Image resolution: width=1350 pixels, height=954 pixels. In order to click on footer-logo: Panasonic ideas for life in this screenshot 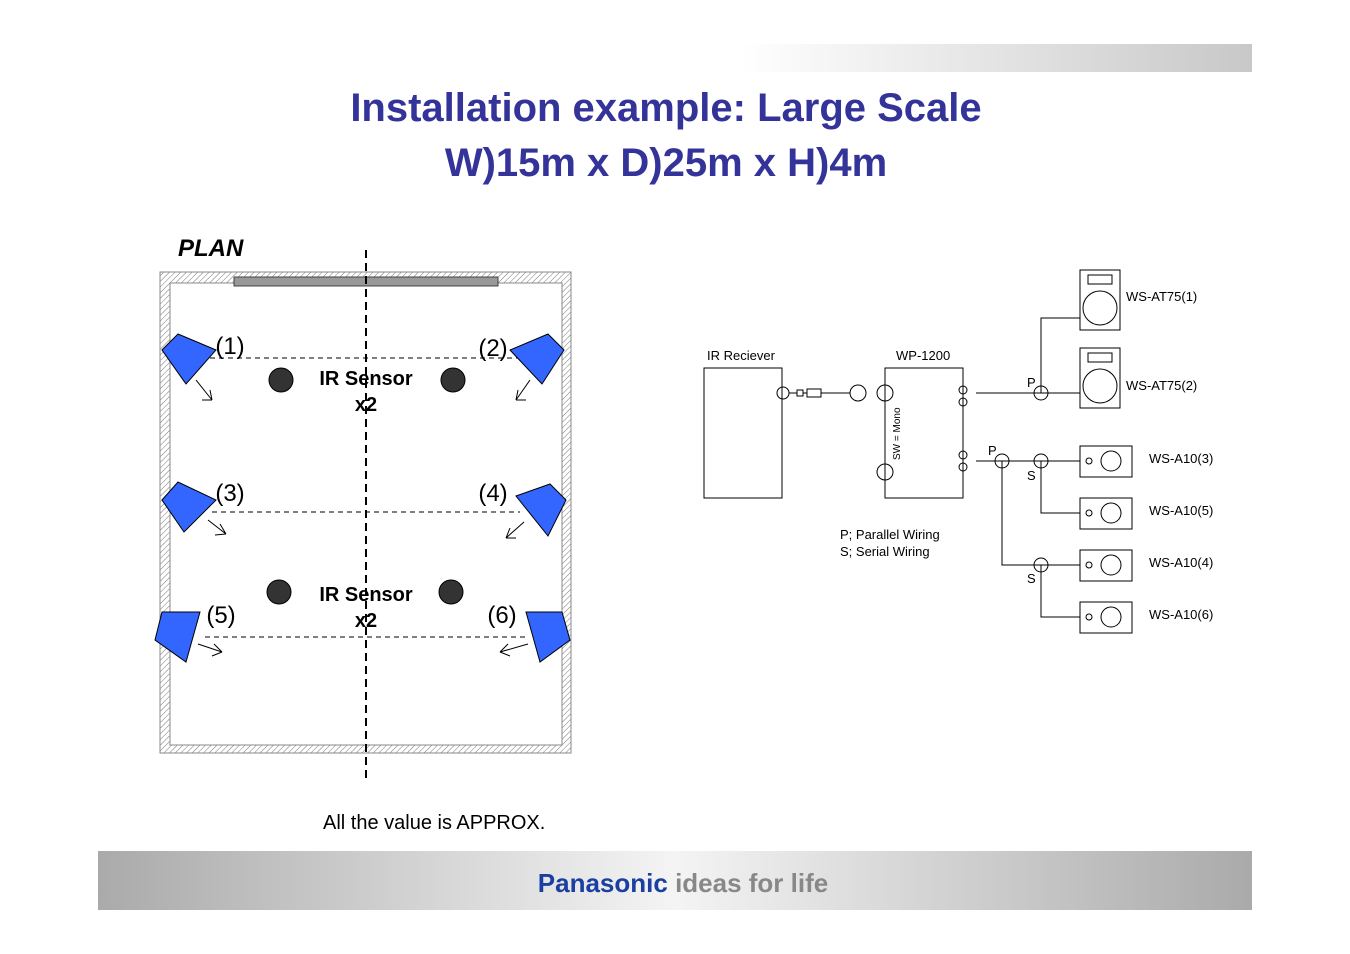, I will do `click(683, 883)`.